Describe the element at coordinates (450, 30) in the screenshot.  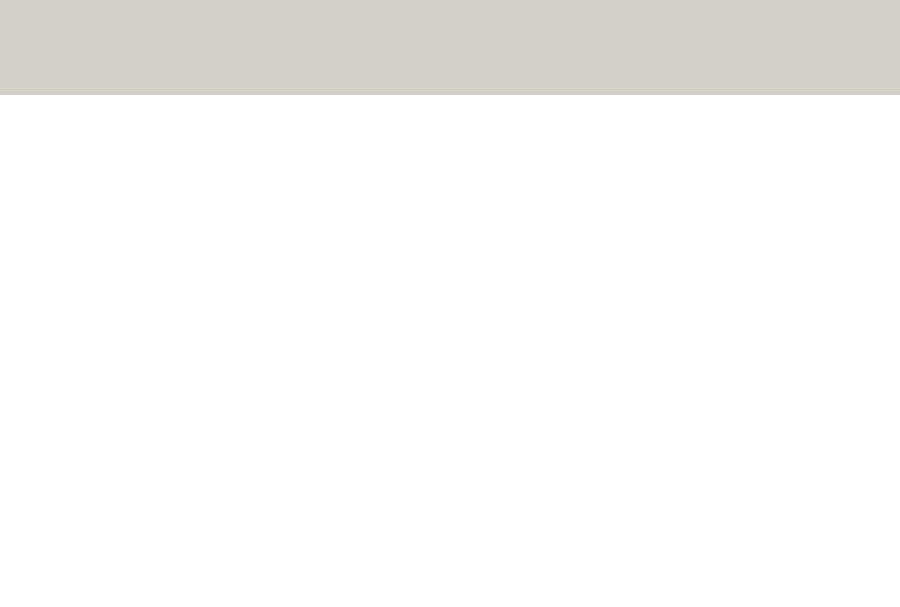
I see `field-manufacturer-id` at that location.